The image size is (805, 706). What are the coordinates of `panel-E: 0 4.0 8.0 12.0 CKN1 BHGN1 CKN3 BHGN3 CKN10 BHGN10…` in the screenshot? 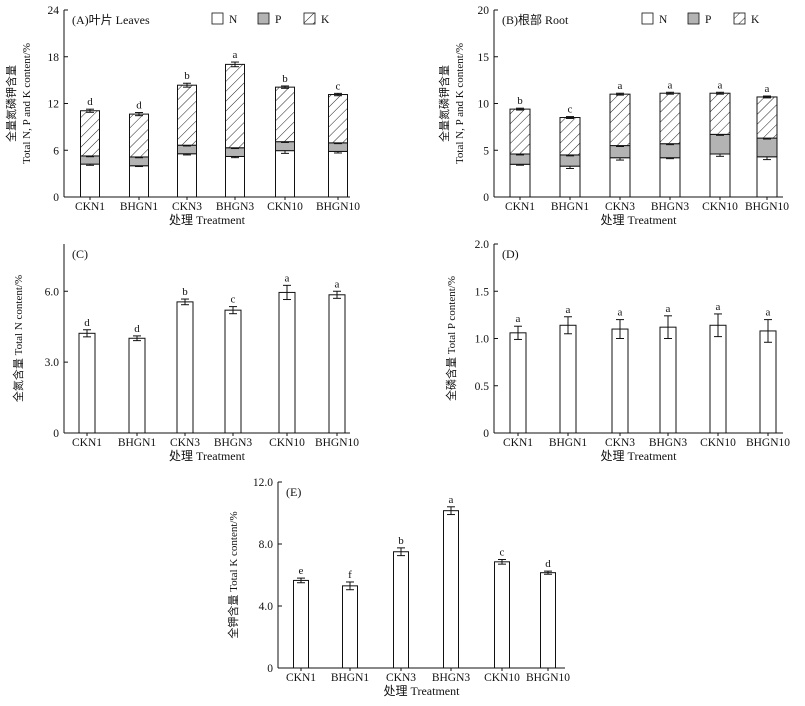 It's located at (398, 587).